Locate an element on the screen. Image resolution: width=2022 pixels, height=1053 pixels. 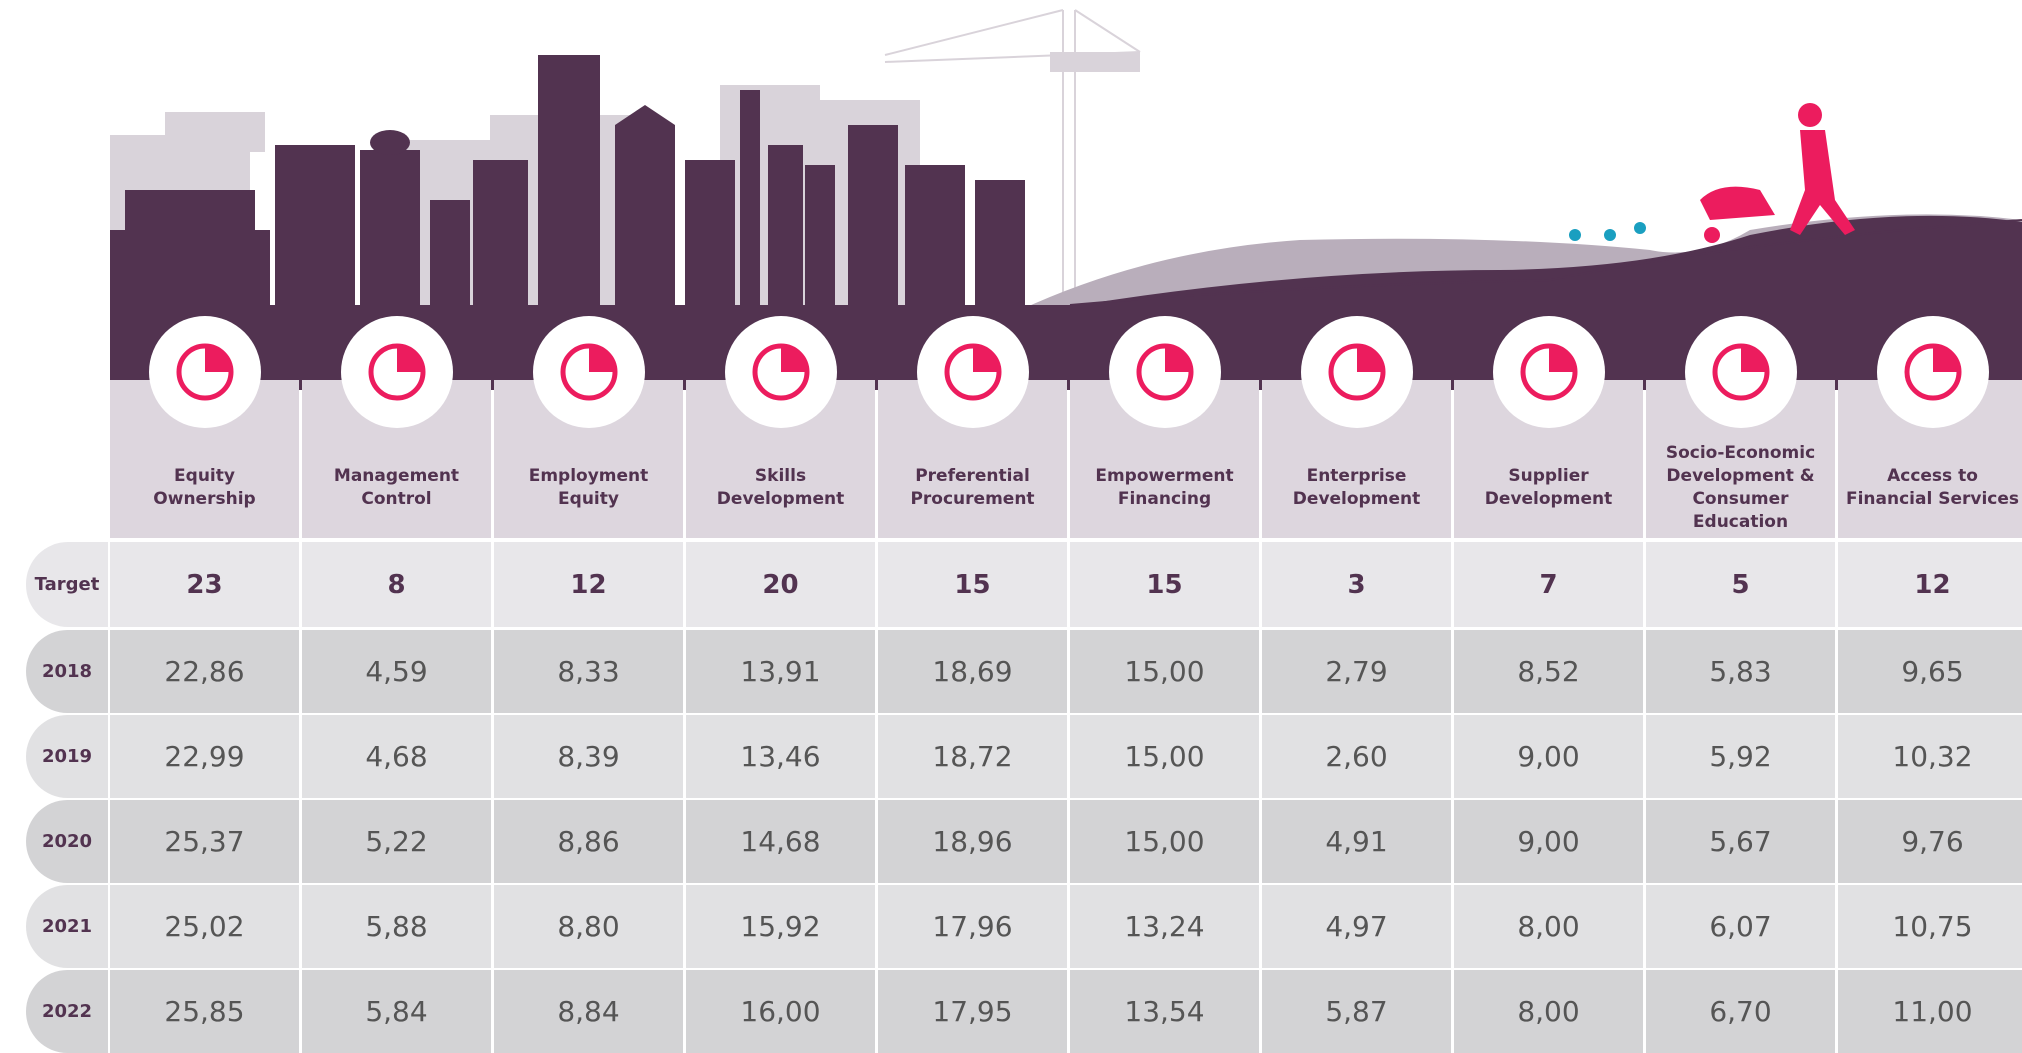
table-cell: 9,65 is located at coordinates (1930, 671).